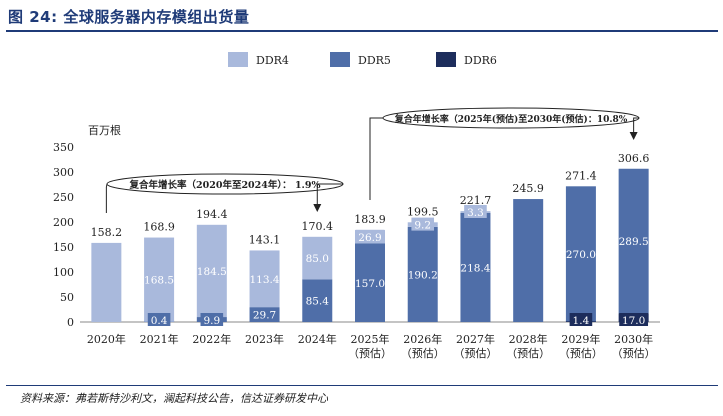 This screenshot has width=723, height=416. I want to click on x-tick-label-5-1: （预估）, so click(370, 353).